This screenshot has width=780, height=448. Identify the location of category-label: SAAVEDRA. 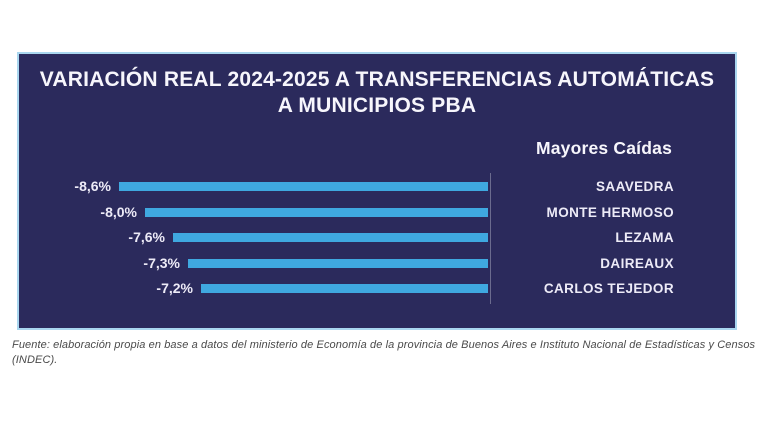
(635, 186).